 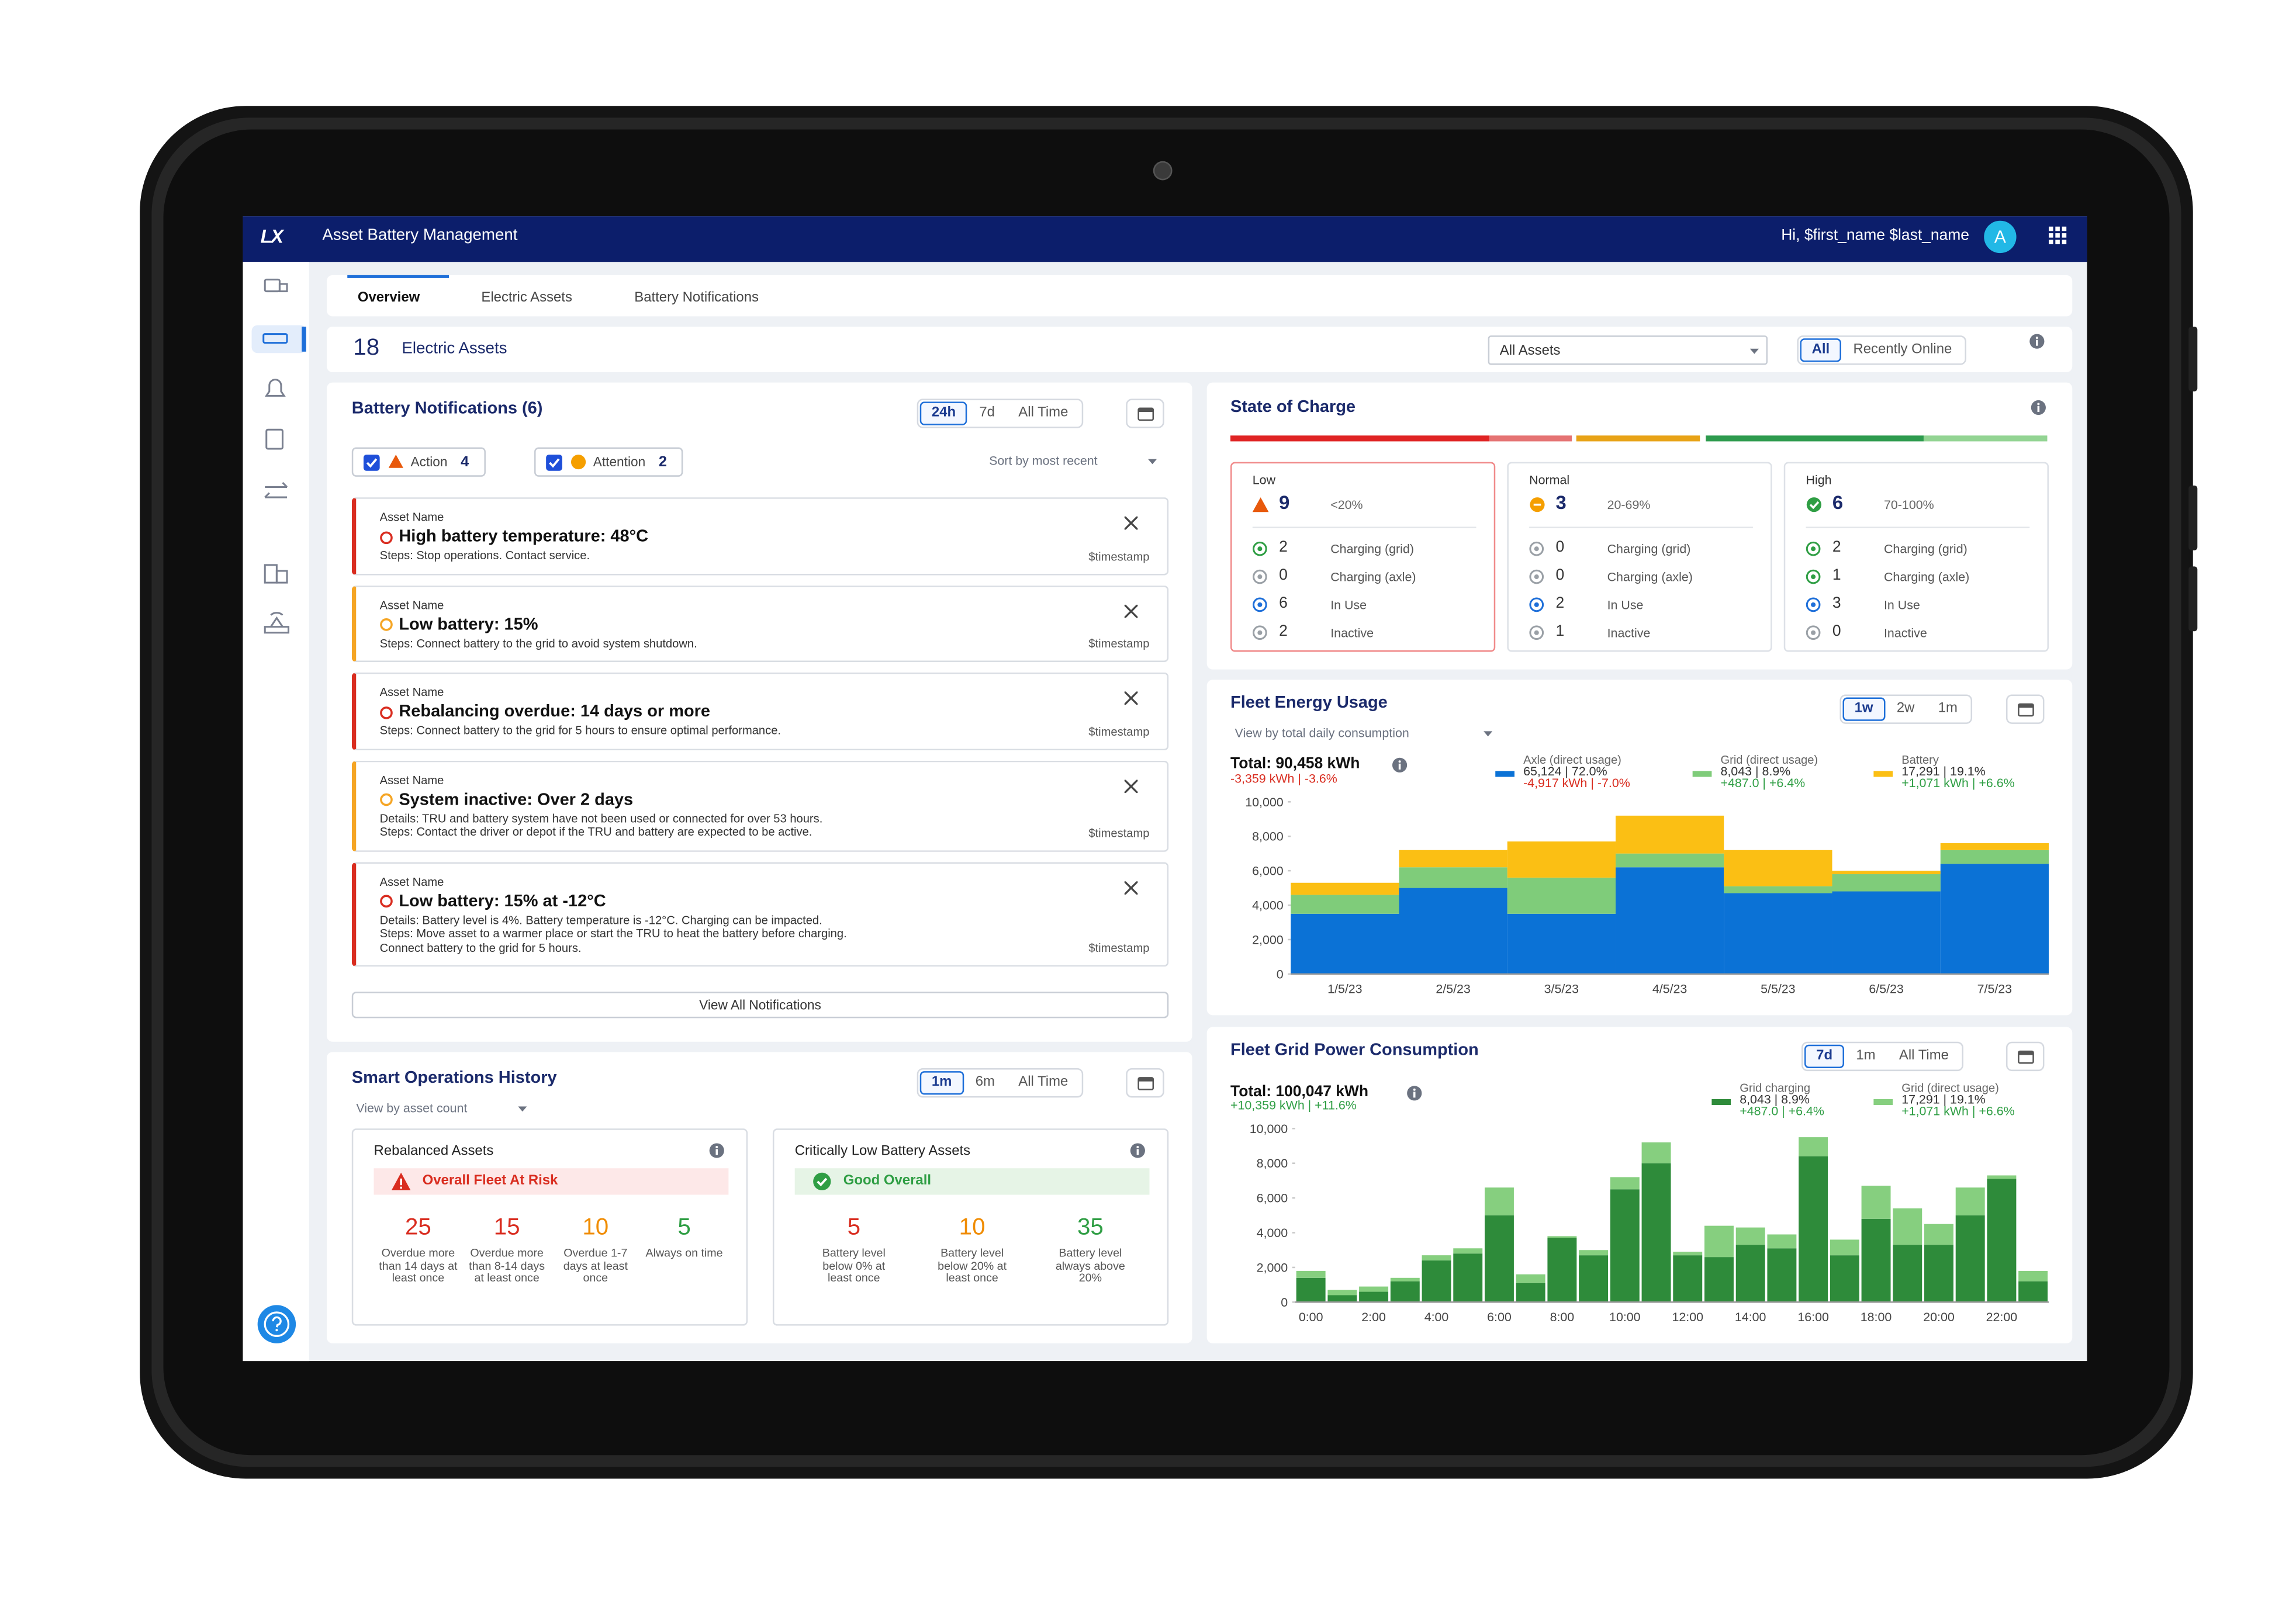 I want to click on range-button: All, so click(x=1821, y=350).